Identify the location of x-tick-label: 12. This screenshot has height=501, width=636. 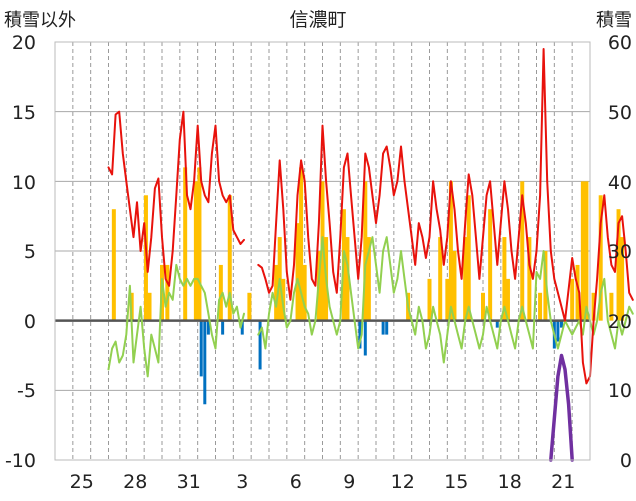
(403, 482).